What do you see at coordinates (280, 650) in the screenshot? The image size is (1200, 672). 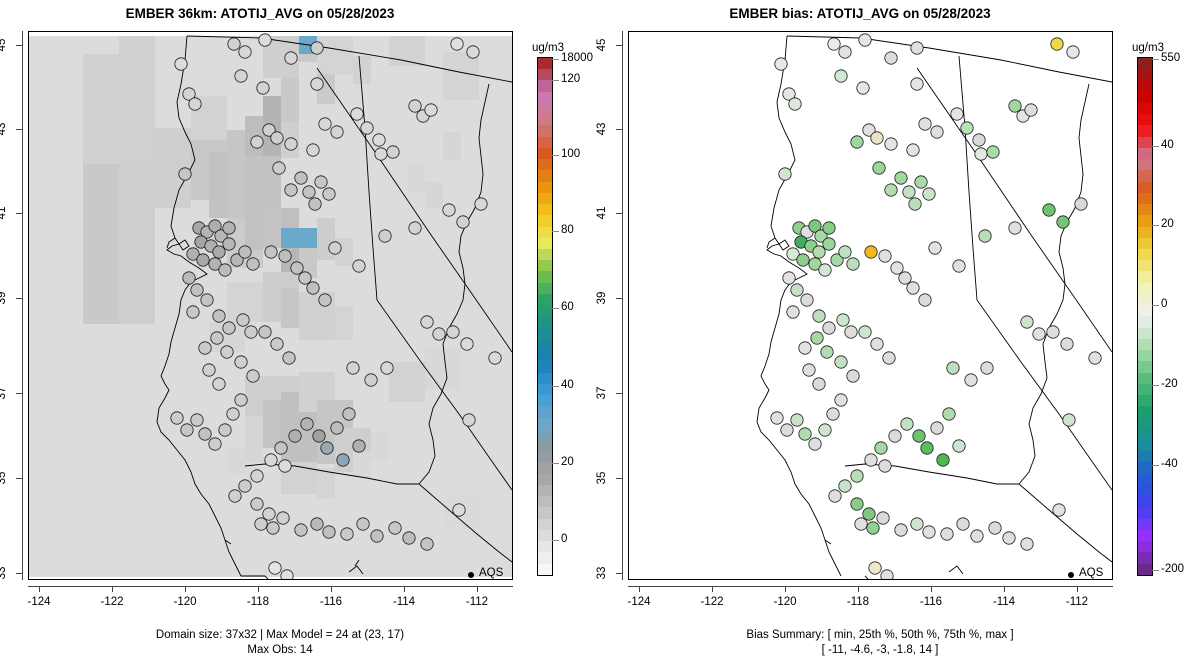 I see `model-caption-line2: Max Obs: 14` at bounding box center [280, 650].